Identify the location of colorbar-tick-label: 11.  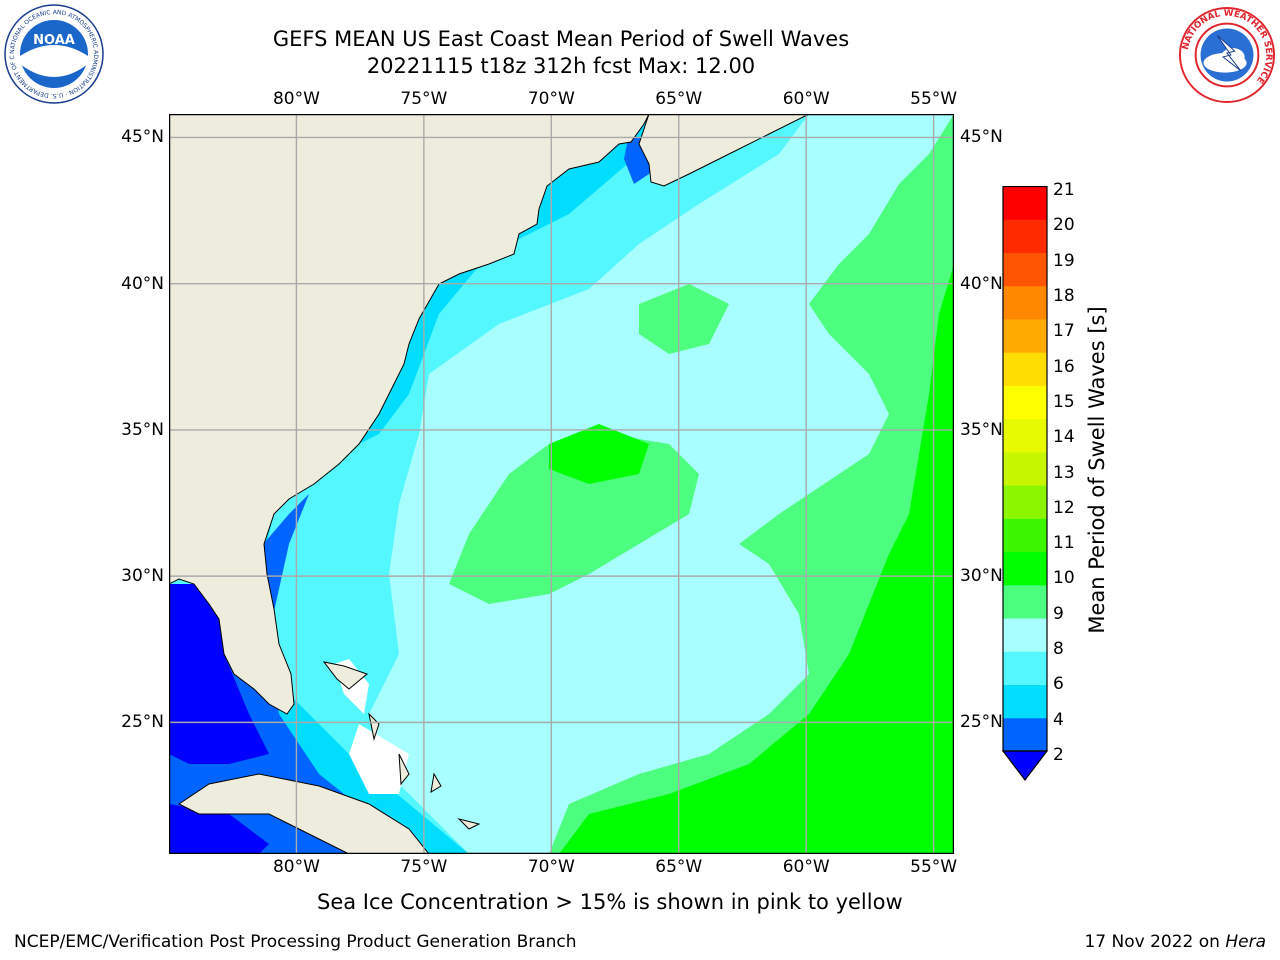
(1064, 543).